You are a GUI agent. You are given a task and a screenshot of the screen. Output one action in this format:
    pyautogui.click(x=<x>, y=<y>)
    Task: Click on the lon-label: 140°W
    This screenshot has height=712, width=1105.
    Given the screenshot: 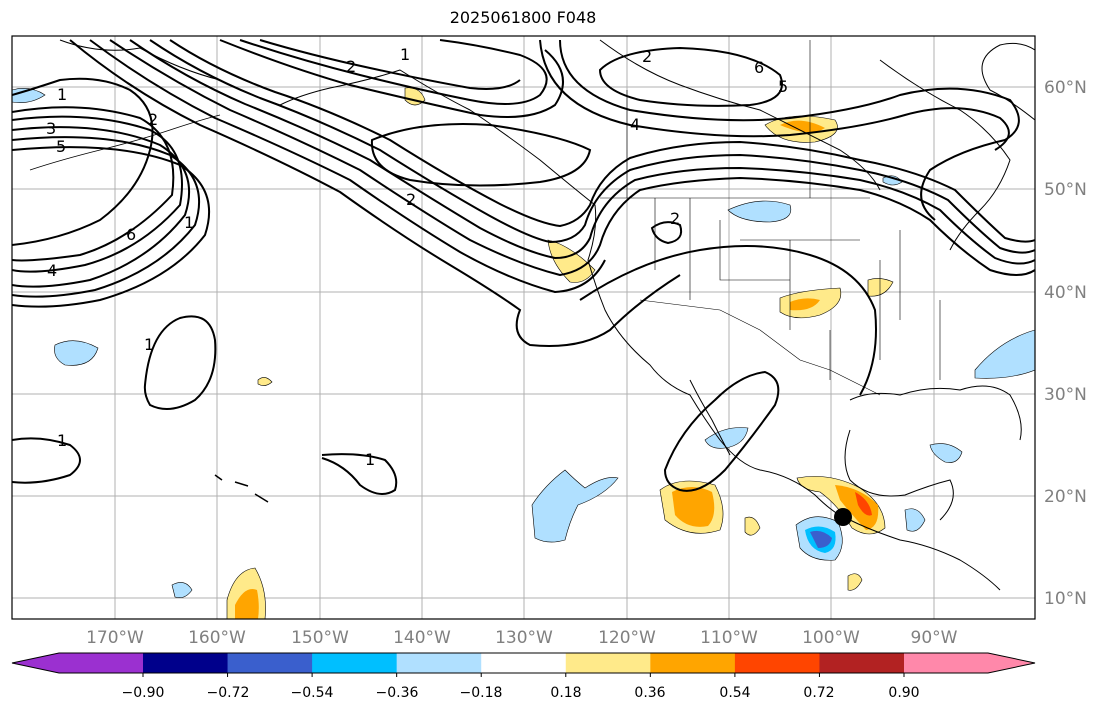 What is the action you would take?
    pyautogui.click(x=422, y=638)
    